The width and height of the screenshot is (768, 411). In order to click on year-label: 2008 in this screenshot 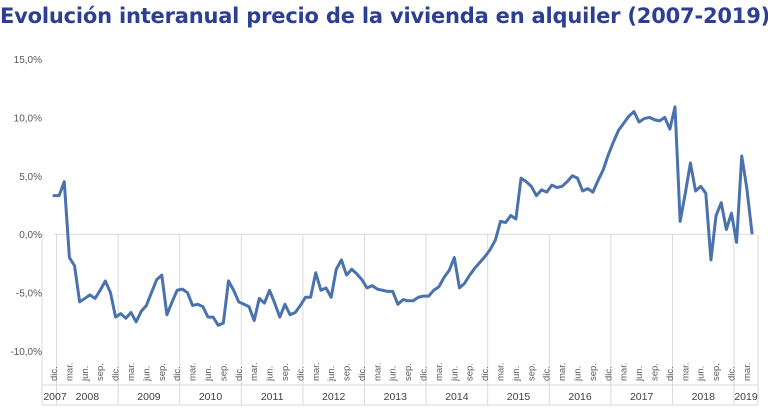, I will do `click(88, 397)`.